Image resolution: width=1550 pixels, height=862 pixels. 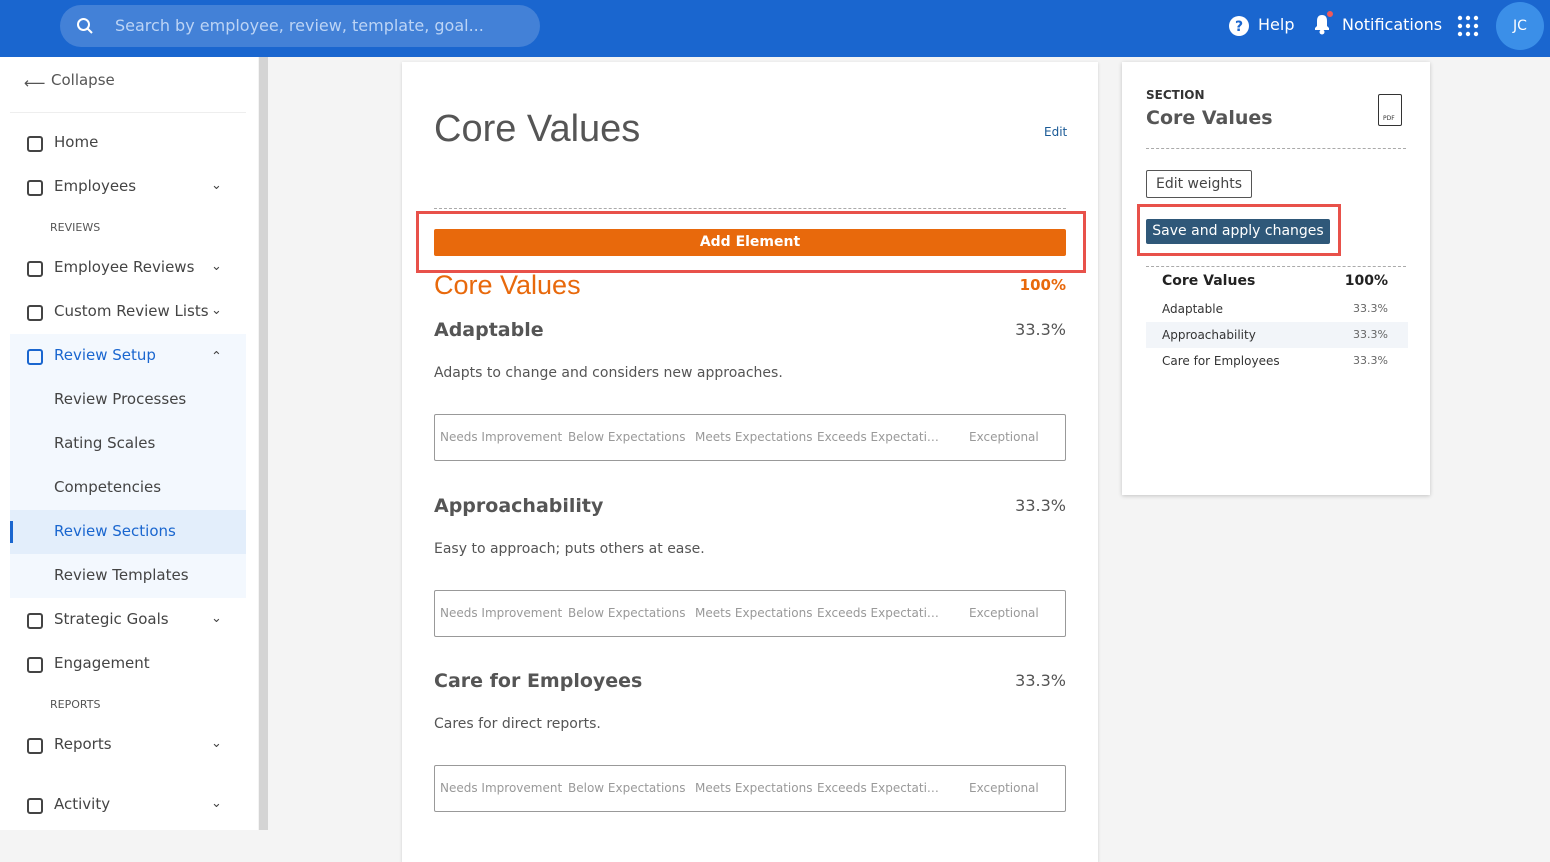 I want to click on row-name: Care for Employees, so click(x=1221, y=361).